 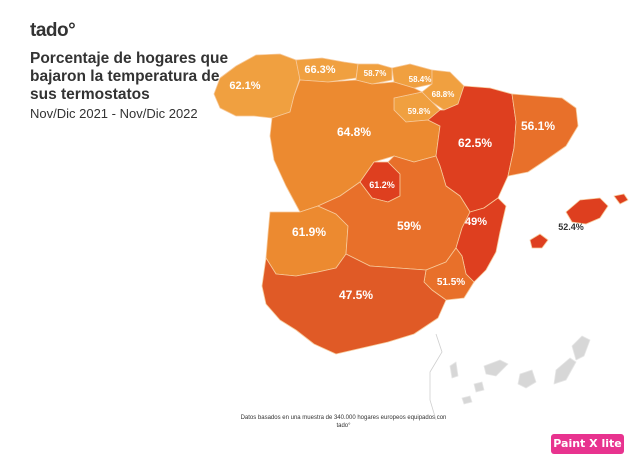 I want to click on label-la-rioja: 59.8%, so click(x=419, y=111).